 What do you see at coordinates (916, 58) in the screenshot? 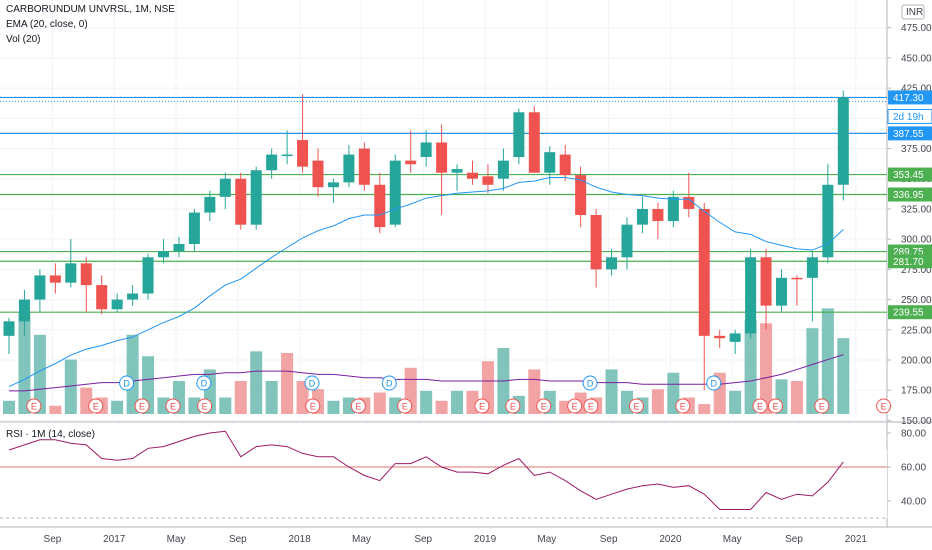
I see `price-tick-label: 450.00` at bounding box center [916, 58].